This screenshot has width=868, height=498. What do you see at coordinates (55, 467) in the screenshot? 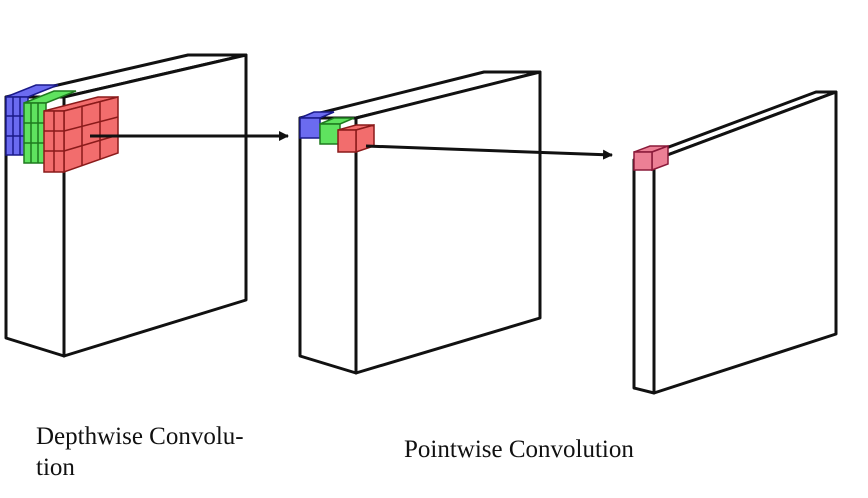
I see `depthwise-caption-line-2: tion` at bounding box center [55, 467].